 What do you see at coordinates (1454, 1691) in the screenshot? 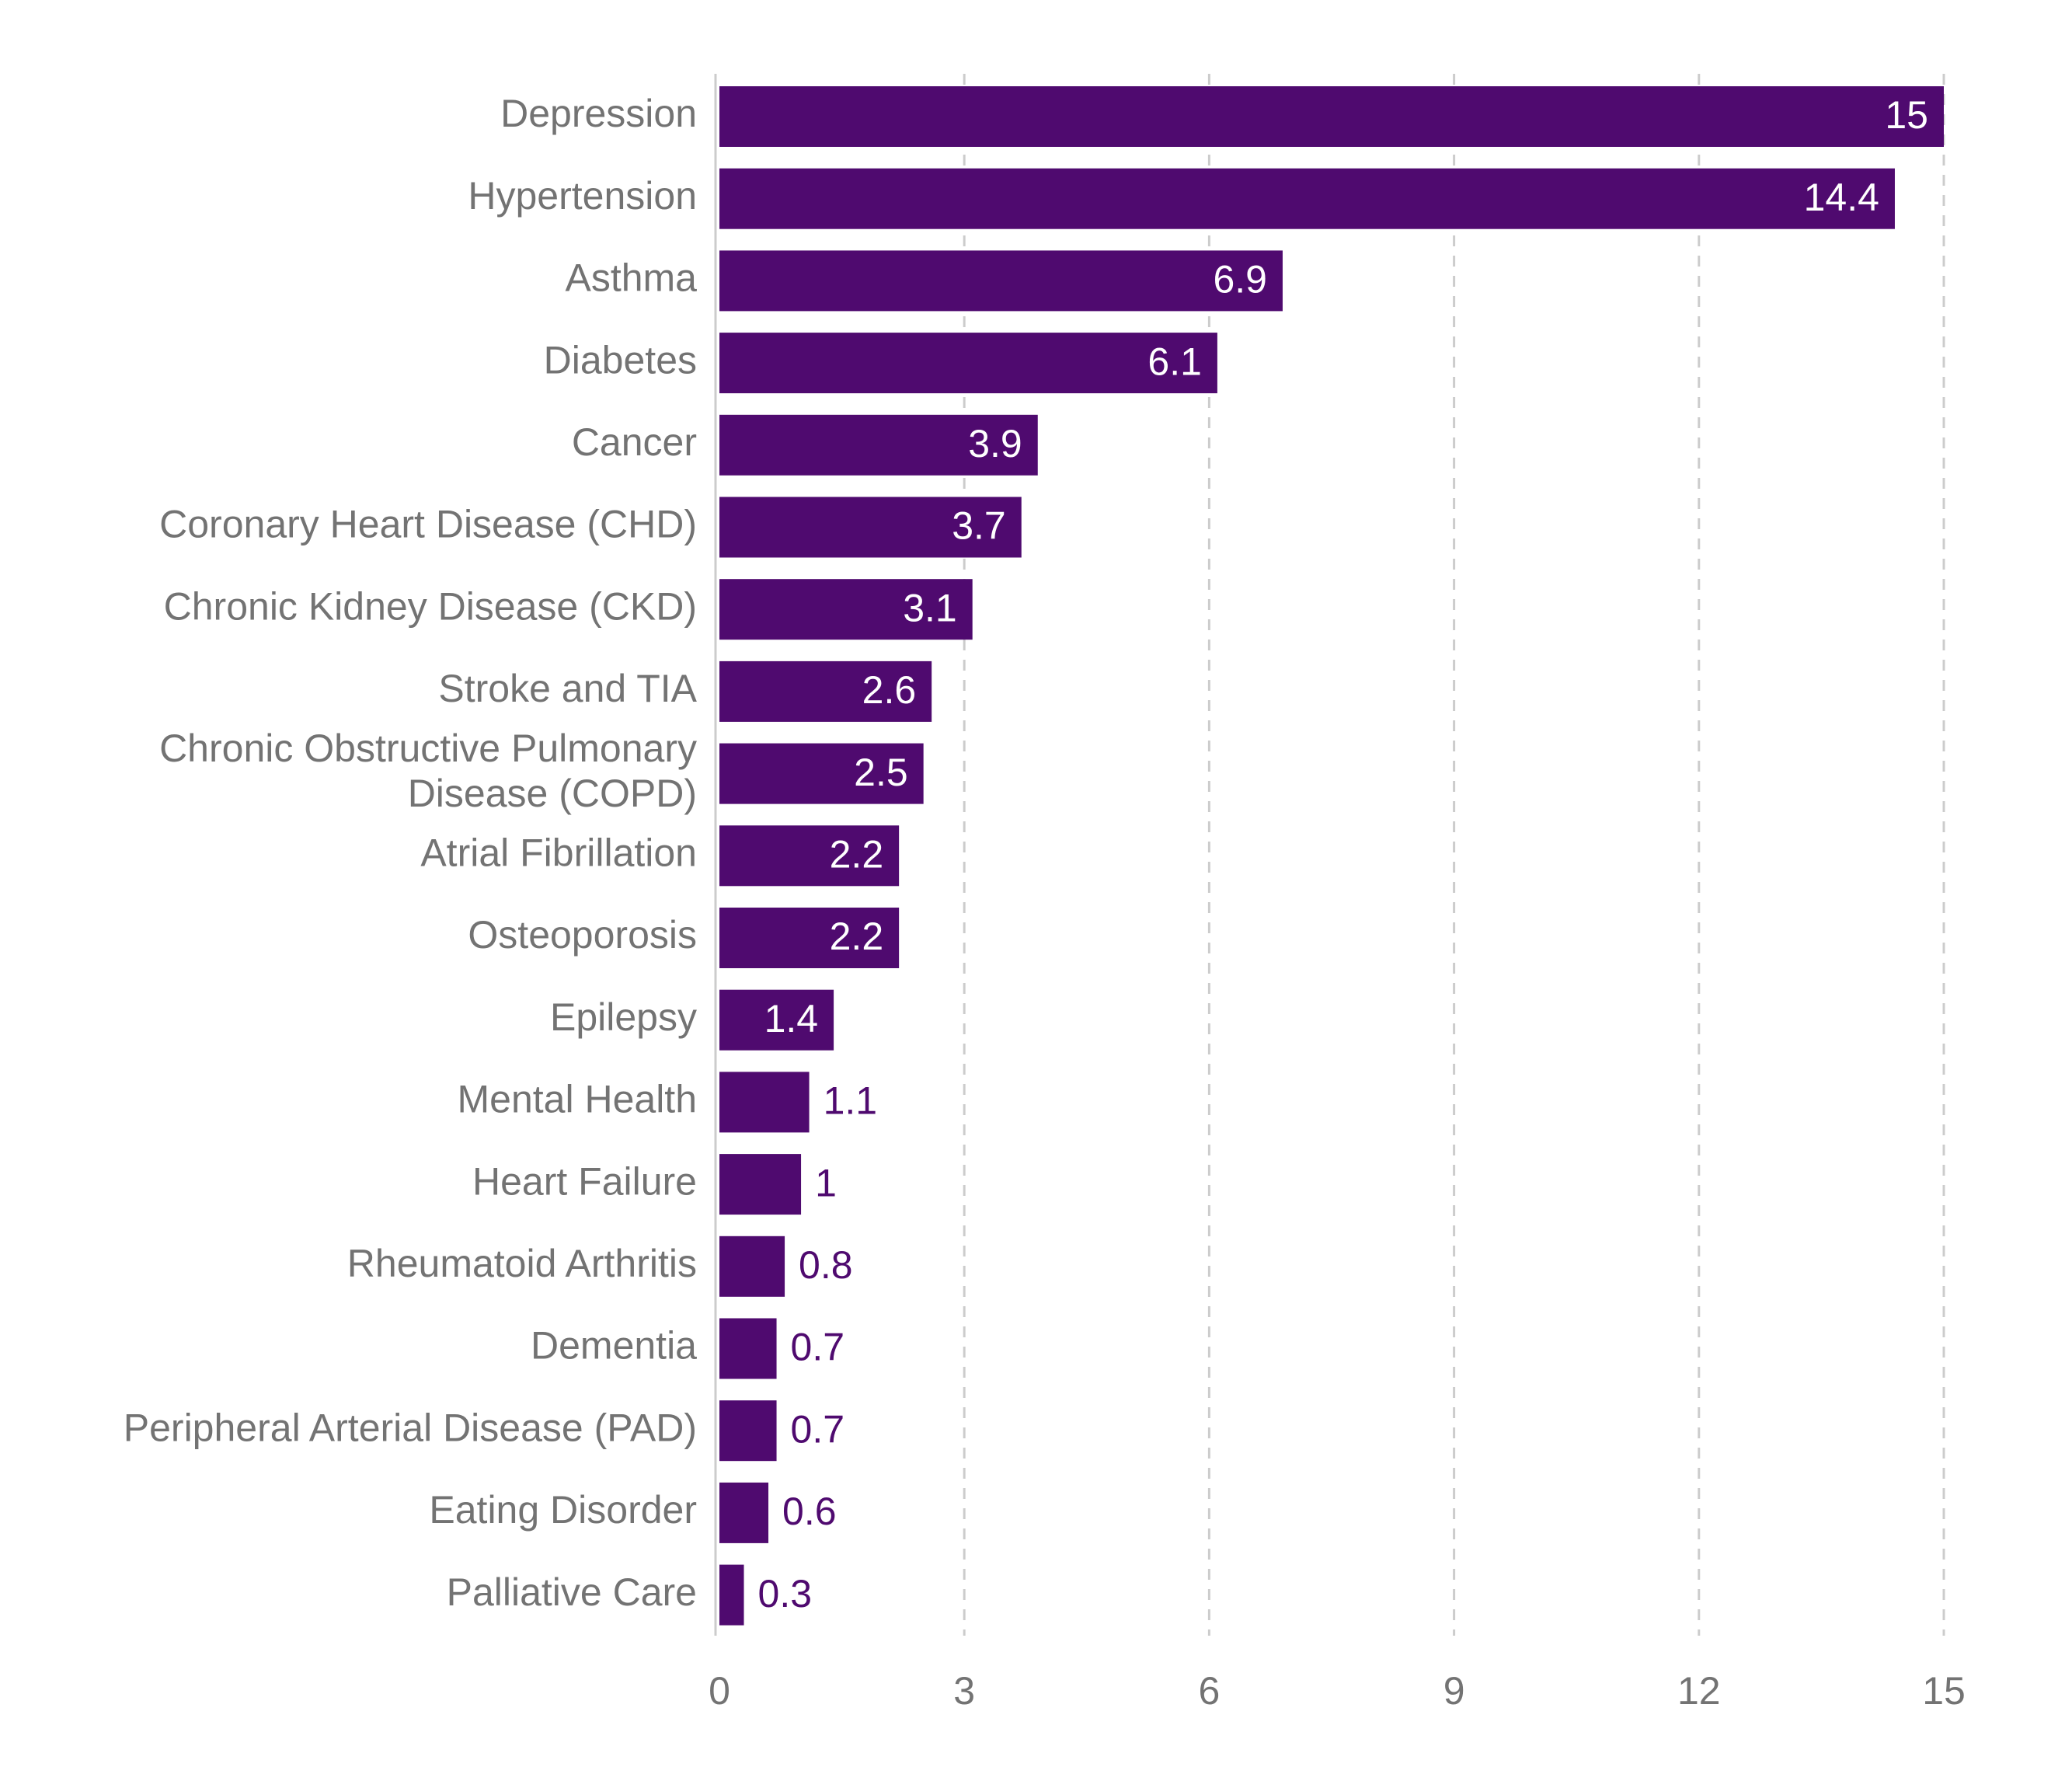
I see `x-tick-label: 9` at bounding box center [1454, 1691].